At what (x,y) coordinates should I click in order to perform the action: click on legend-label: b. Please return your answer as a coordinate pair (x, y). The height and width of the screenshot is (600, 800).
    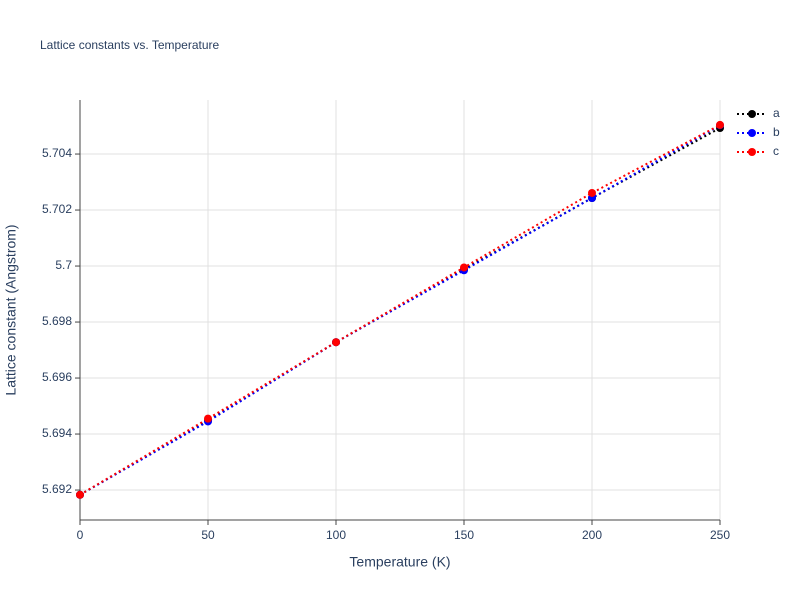
    Looking at the image, I should click on (776, 132).